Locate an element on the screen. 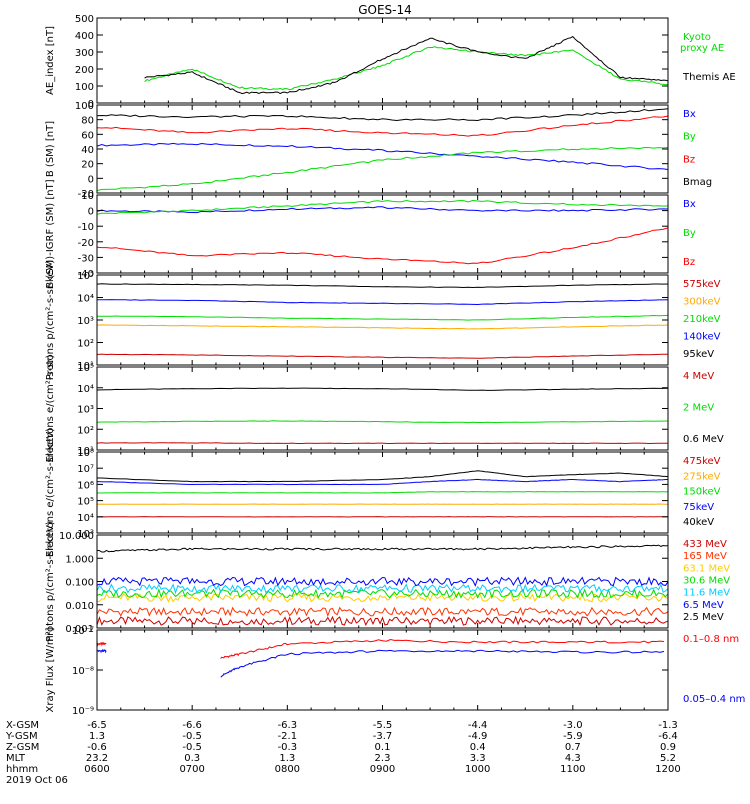 The image size is (750, 804). ephemeris-value: -5.9 is located at coordinates (573, 736).